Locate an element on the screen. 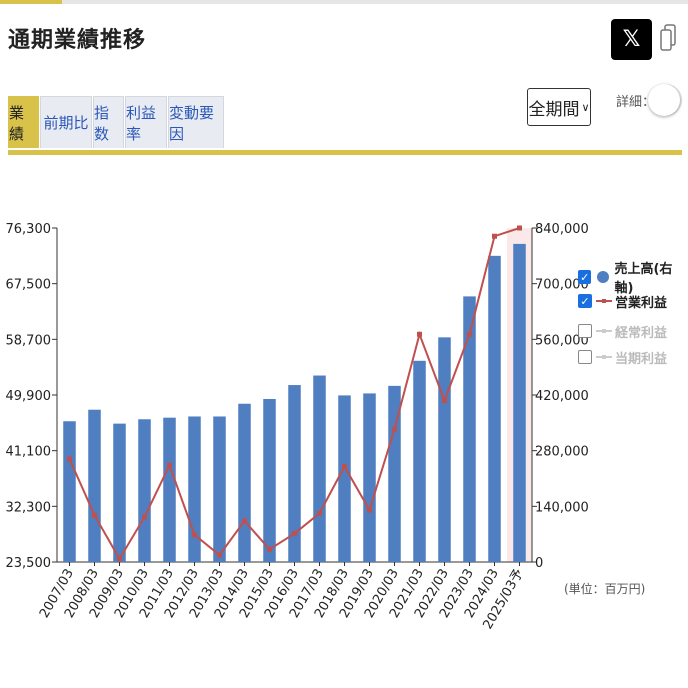  left-tick-label: 58,700 is located at coordinates (29, 340).